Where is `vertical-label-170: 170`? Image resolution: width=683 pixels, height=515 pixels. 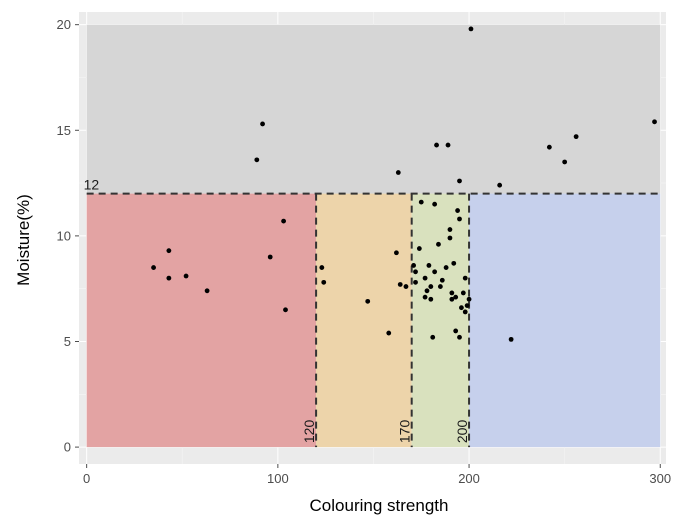
vertical-label-170: 170 is located at coordinates (405, 432).